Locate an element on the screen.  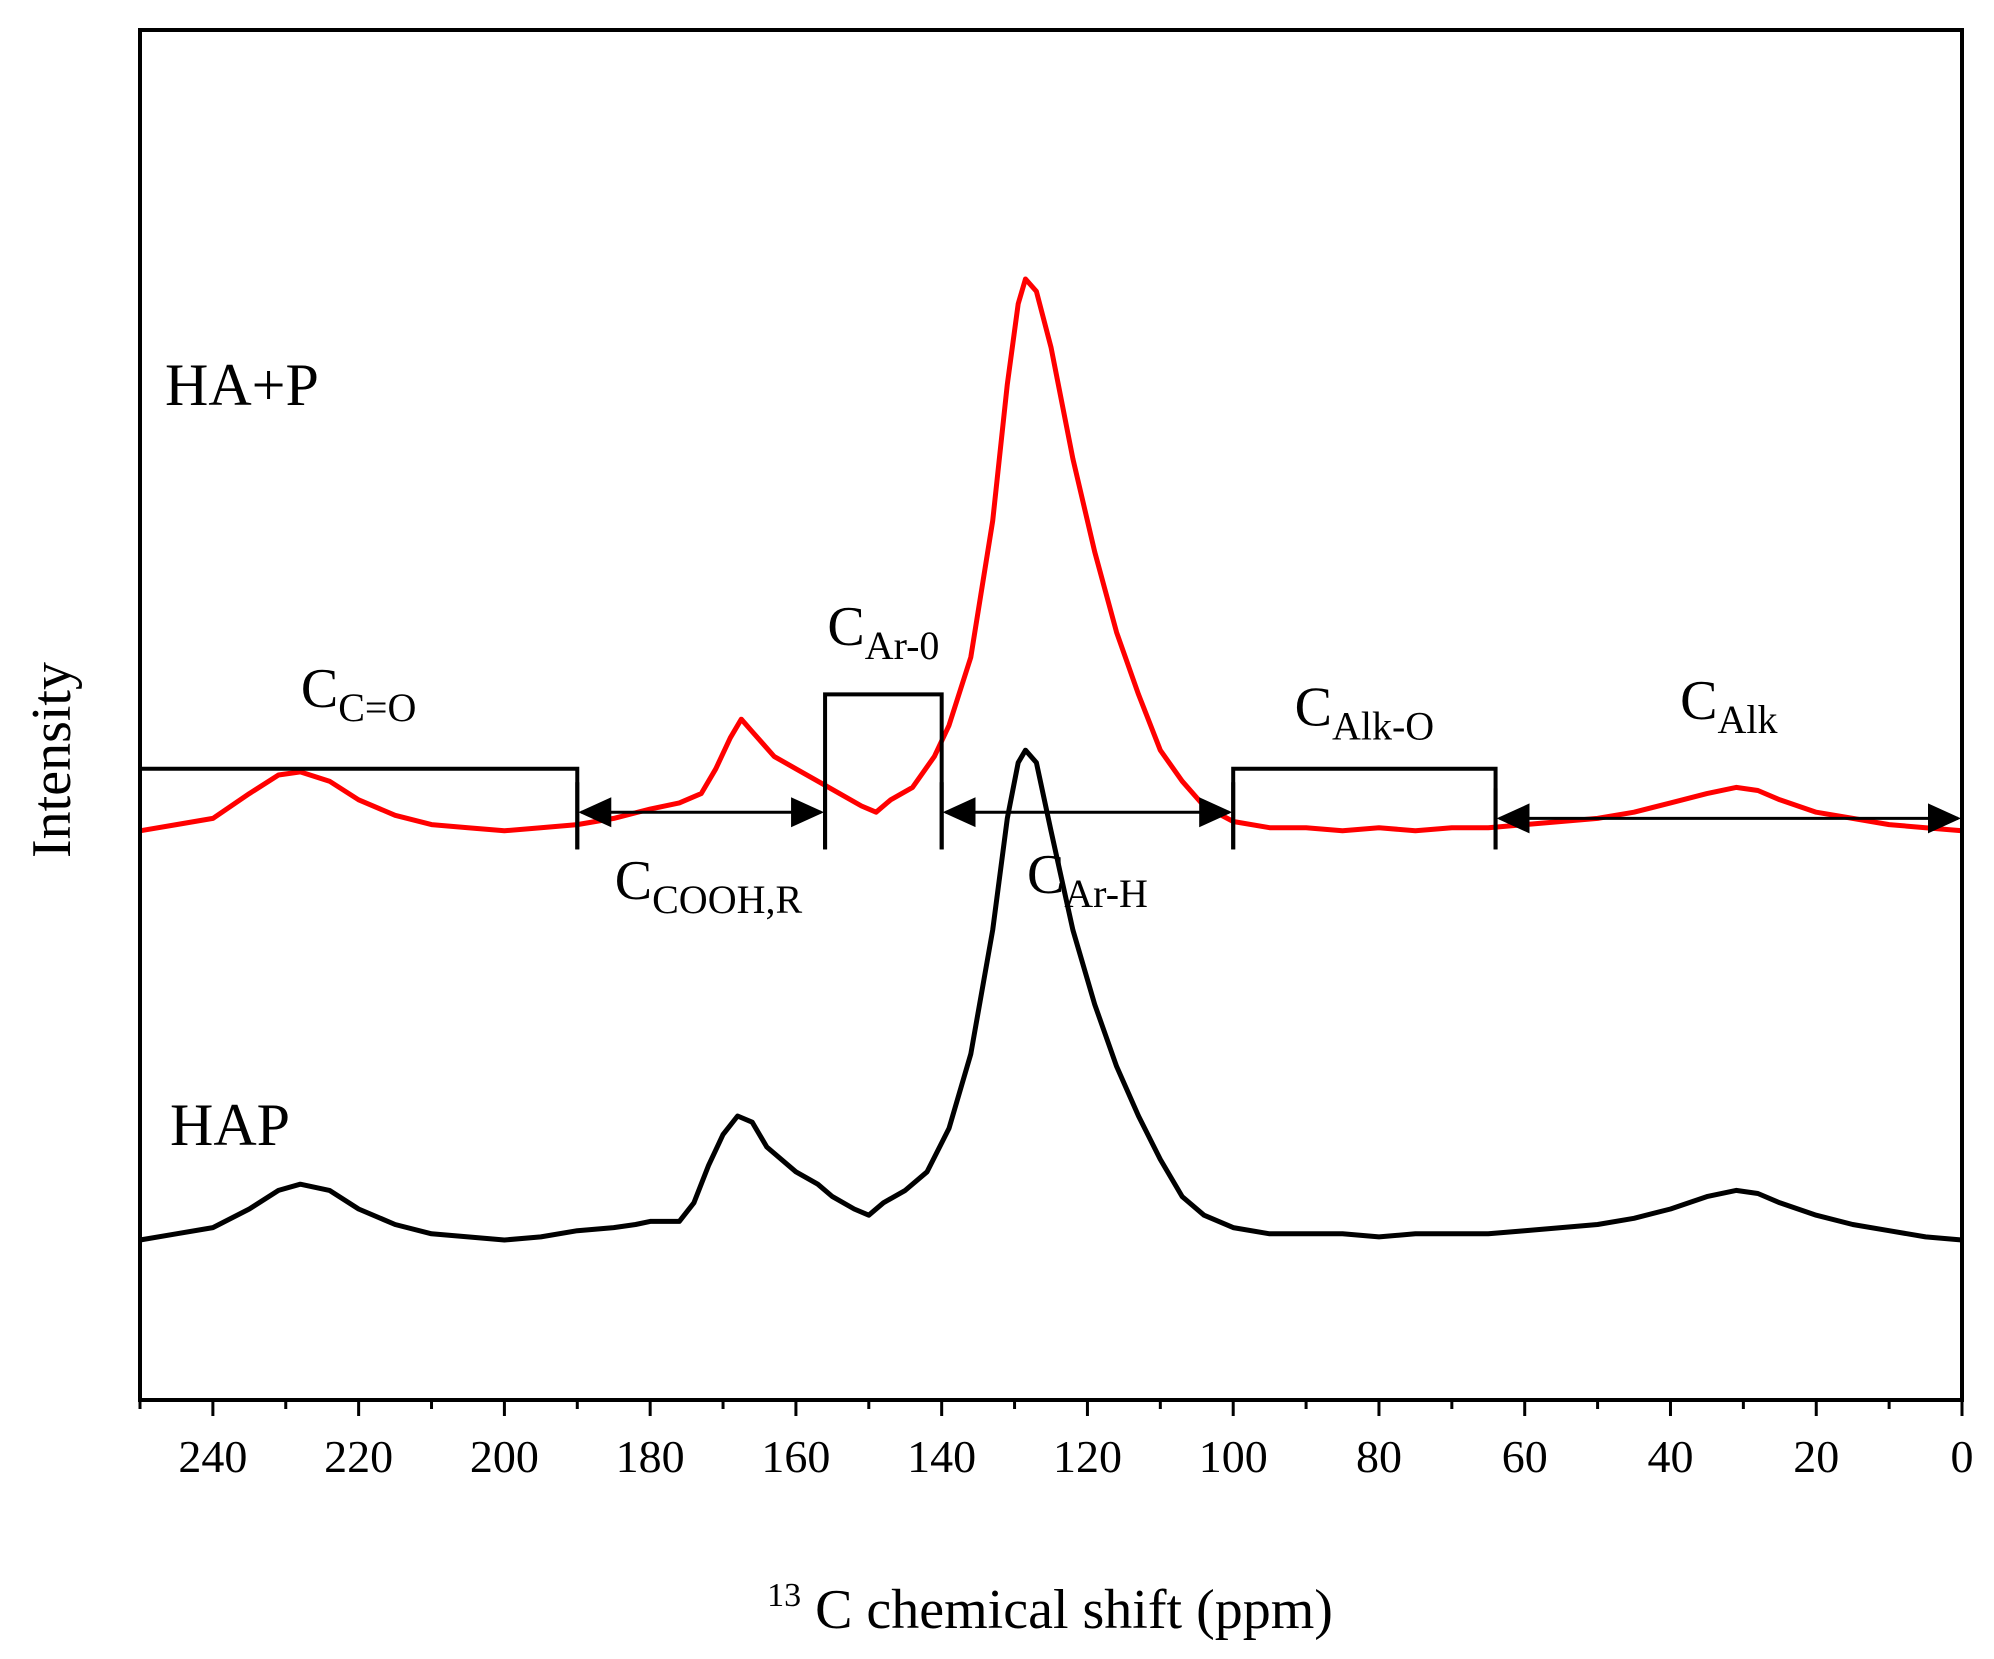
region-label-sub: Alk-O is located at coordinates (1383, 725).